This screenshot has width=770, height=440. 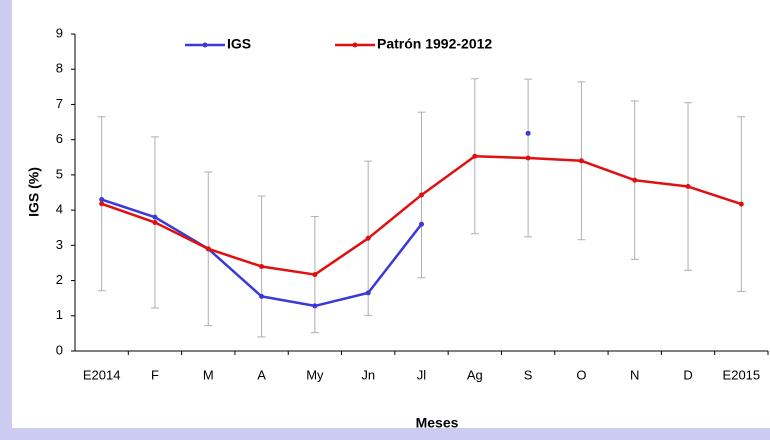 What do you see at coordinates (59, 314) in the screenshot?
I see `y-tick-label: 1` at bounding box center [59, 314].